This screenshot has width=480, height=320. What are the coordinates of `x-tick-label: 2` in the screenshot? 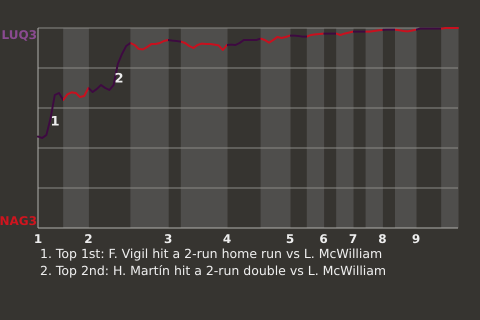 It's located at (88, 239).